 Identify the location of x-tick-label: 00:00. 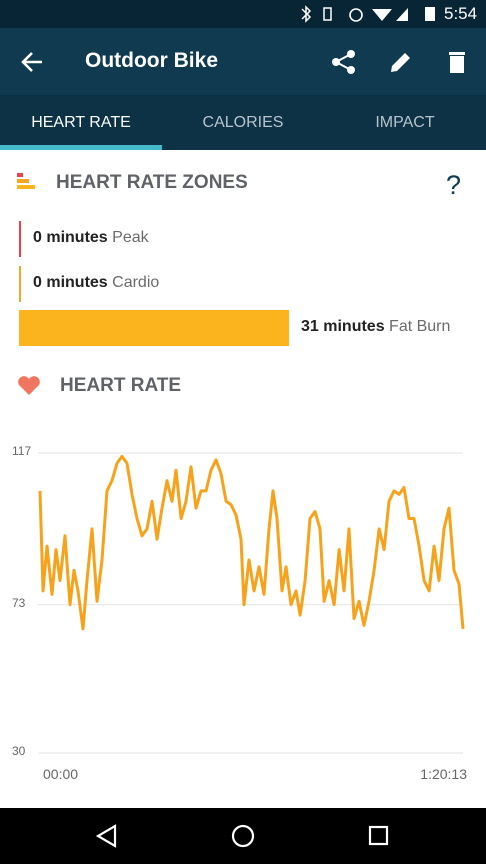
(60, 774).